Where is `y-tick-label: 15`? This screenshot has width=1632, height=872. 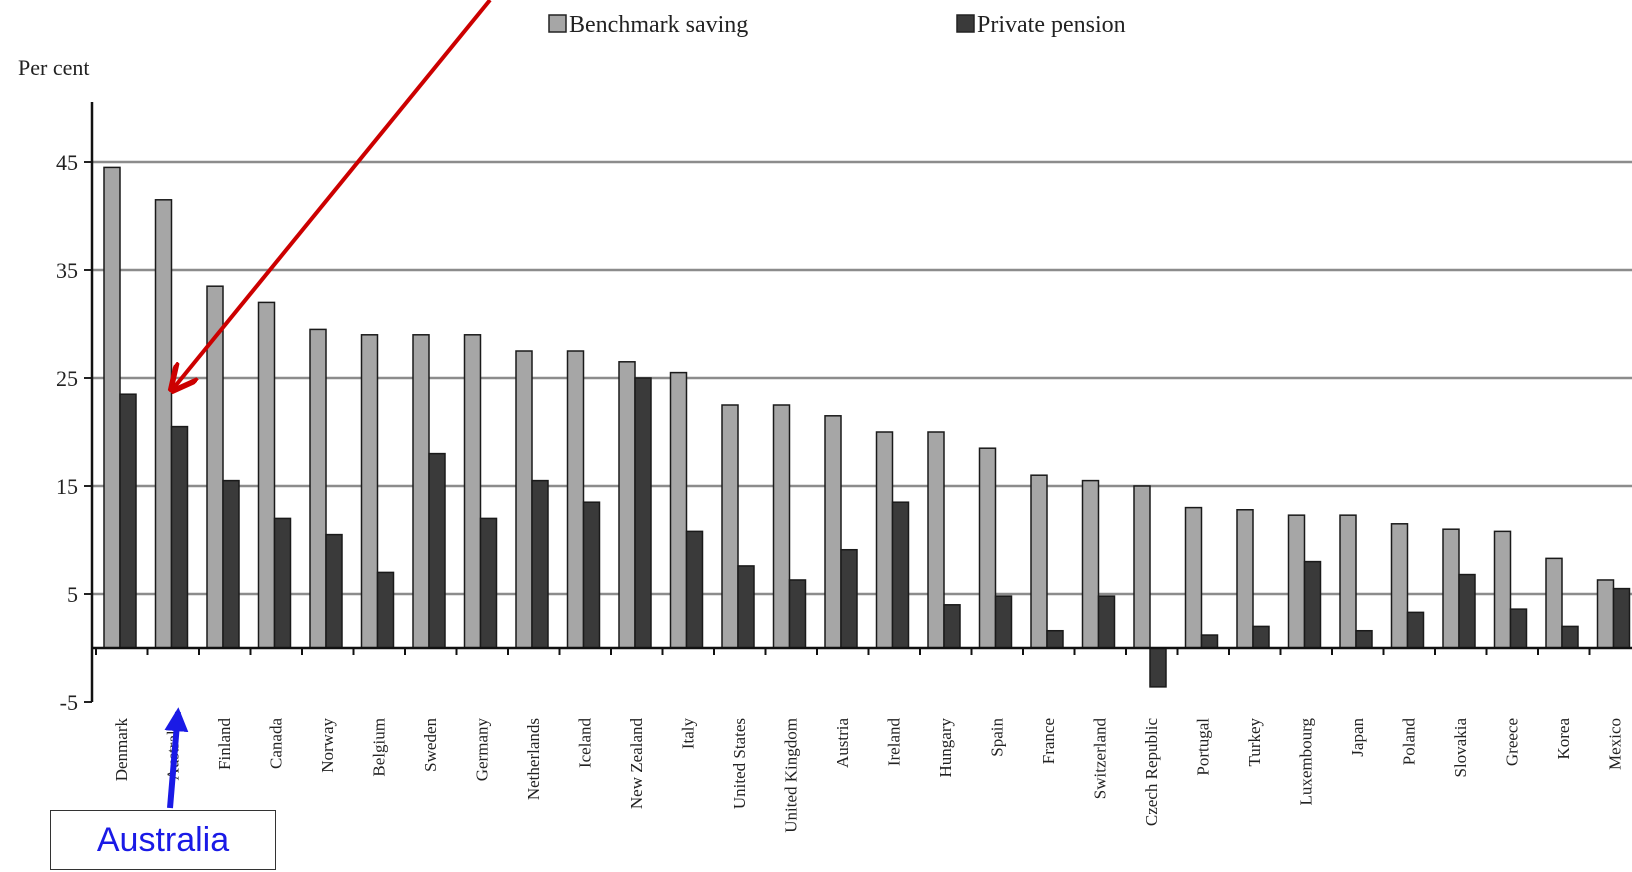
y-tick-label: 15 is located at coordinates (67, 486).